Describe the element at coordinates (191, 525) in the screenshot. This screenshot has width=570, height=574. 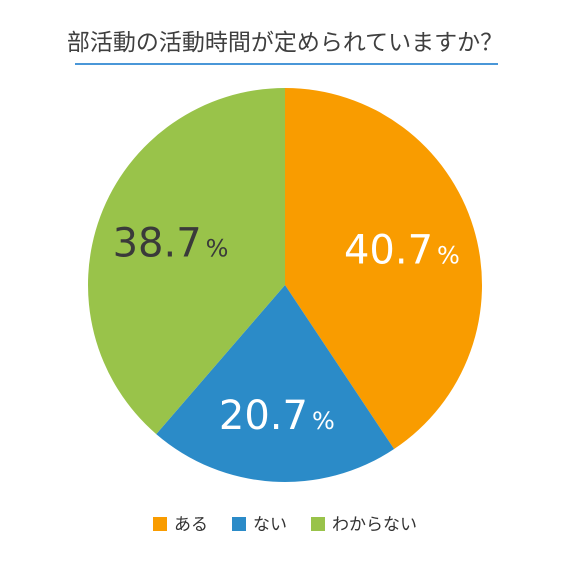
I see `legend-label-1: ある` at that location.